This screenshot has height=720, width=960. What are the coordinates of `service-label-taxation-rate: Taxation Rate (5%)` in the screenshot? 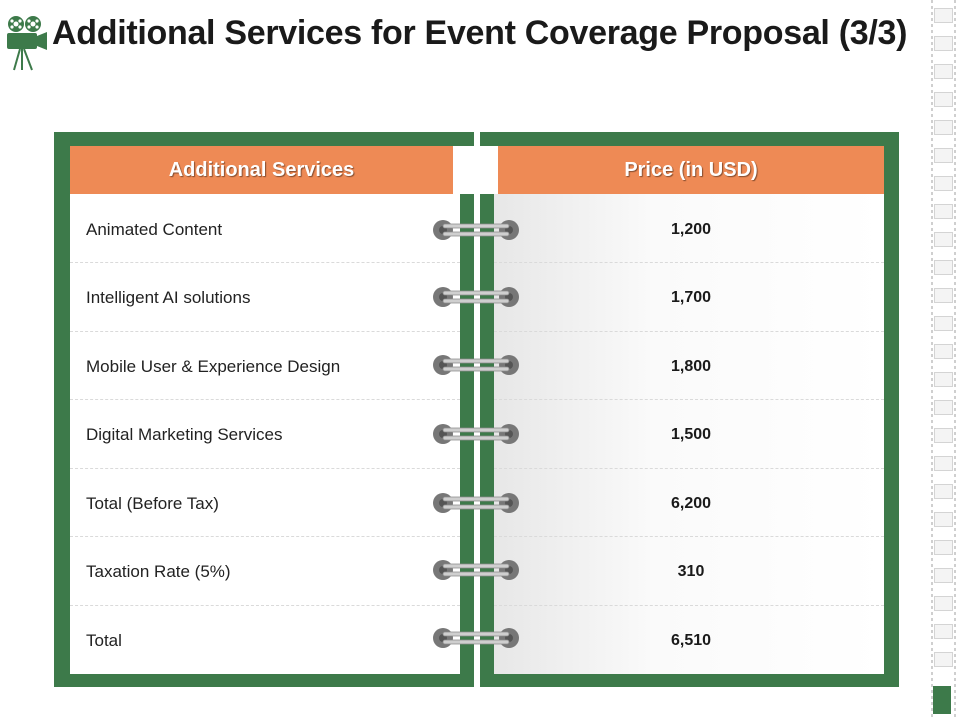 It's located at (158, 571).